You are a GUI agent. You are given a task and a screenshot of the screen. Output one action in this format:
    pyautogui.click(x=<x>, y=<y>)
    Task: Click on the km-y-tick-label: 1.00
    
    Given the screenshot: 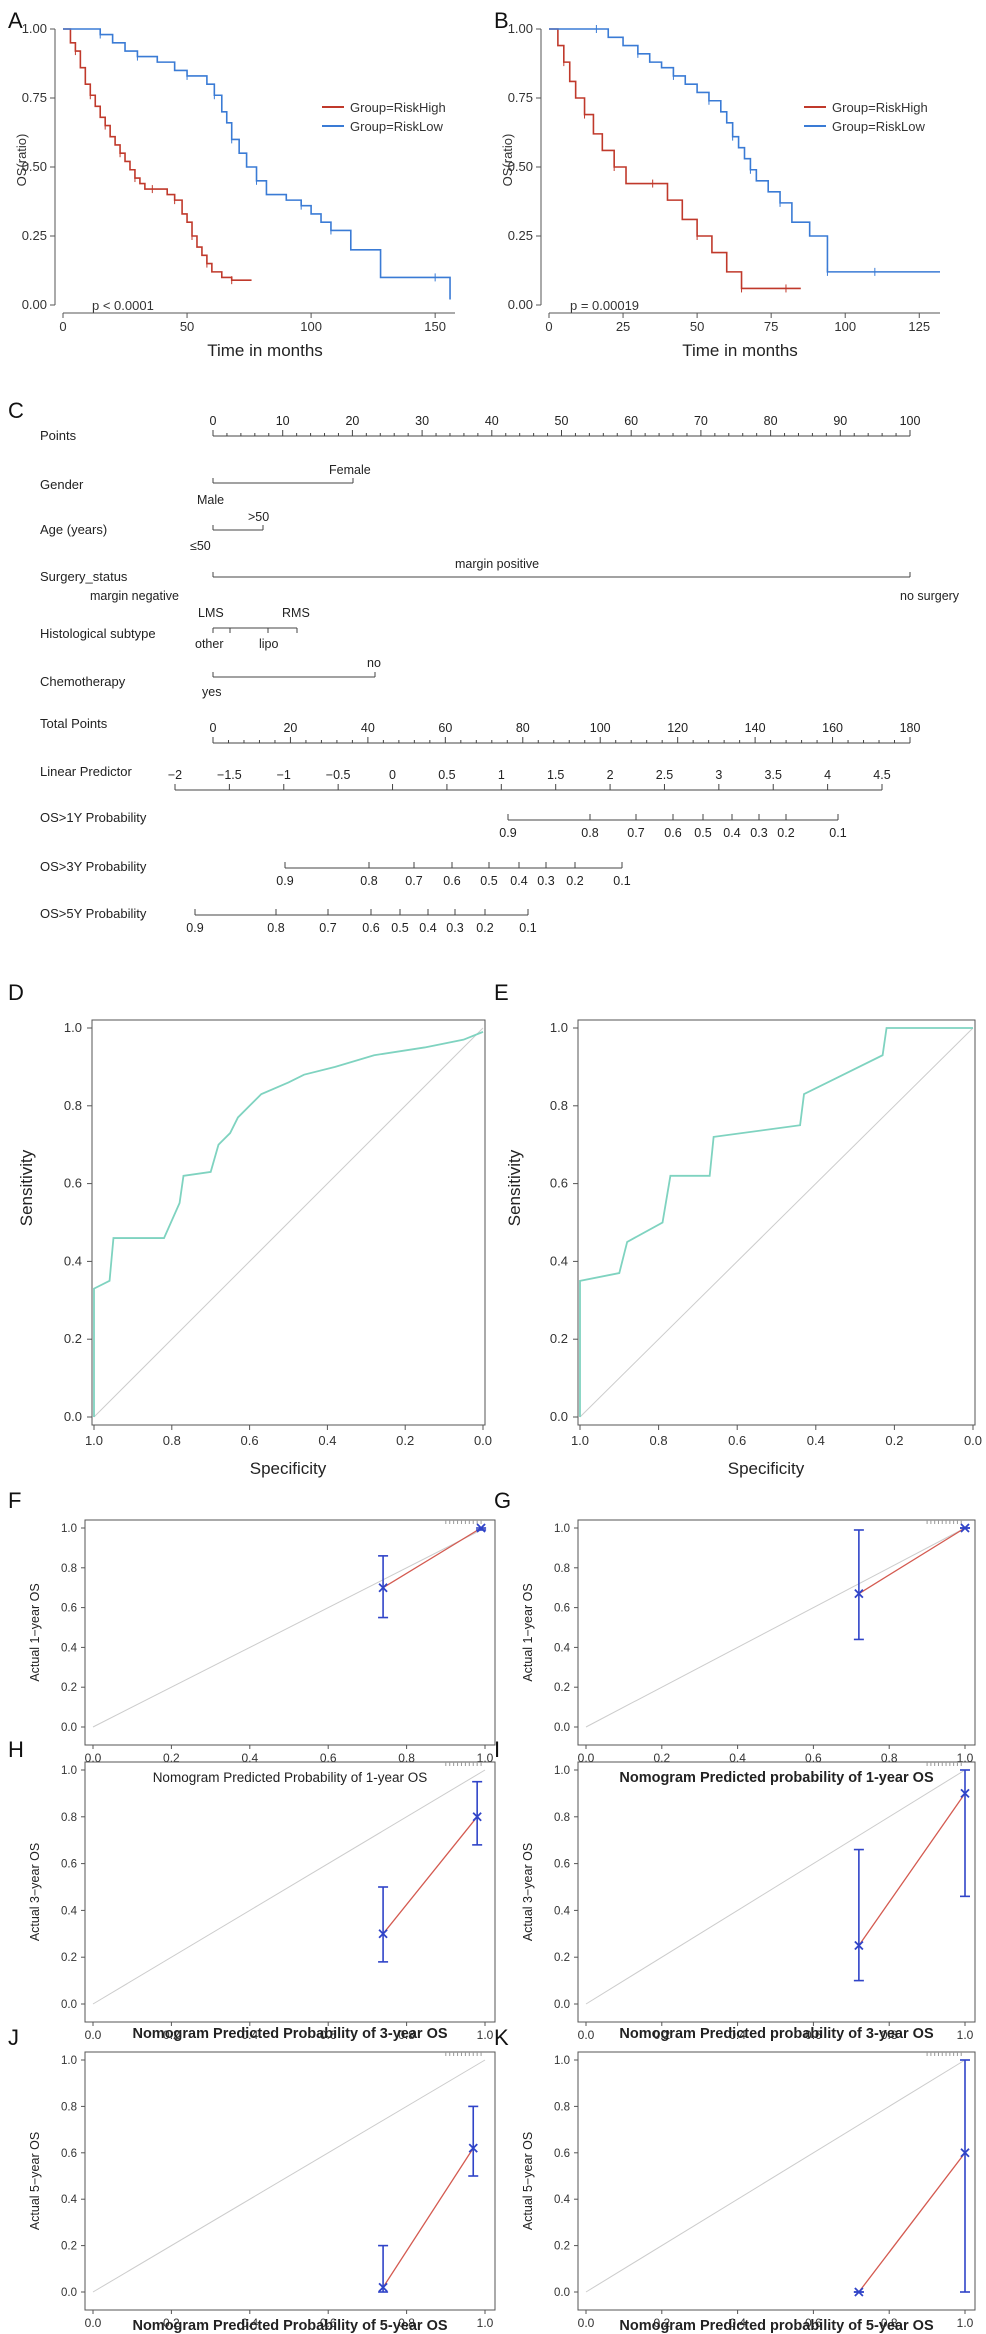 What is the action you would take?
    pyautogui.click(x=520, y=28)
    